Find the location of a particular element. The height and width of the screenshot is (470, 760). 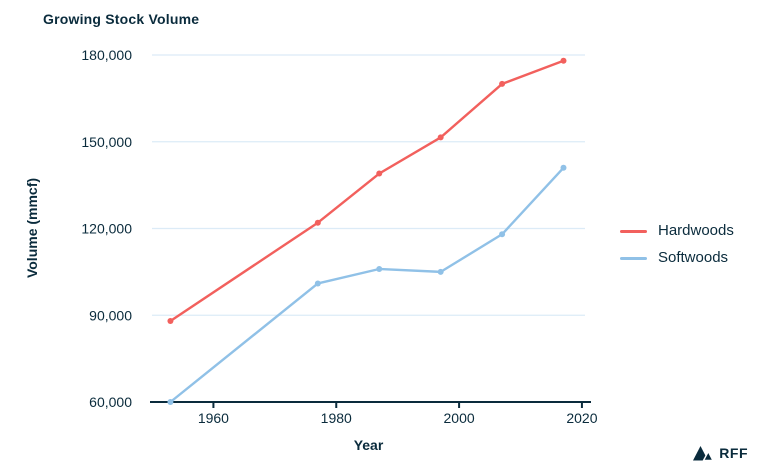

y-tick-label: 120,000 is located at coordinates (106, 229).